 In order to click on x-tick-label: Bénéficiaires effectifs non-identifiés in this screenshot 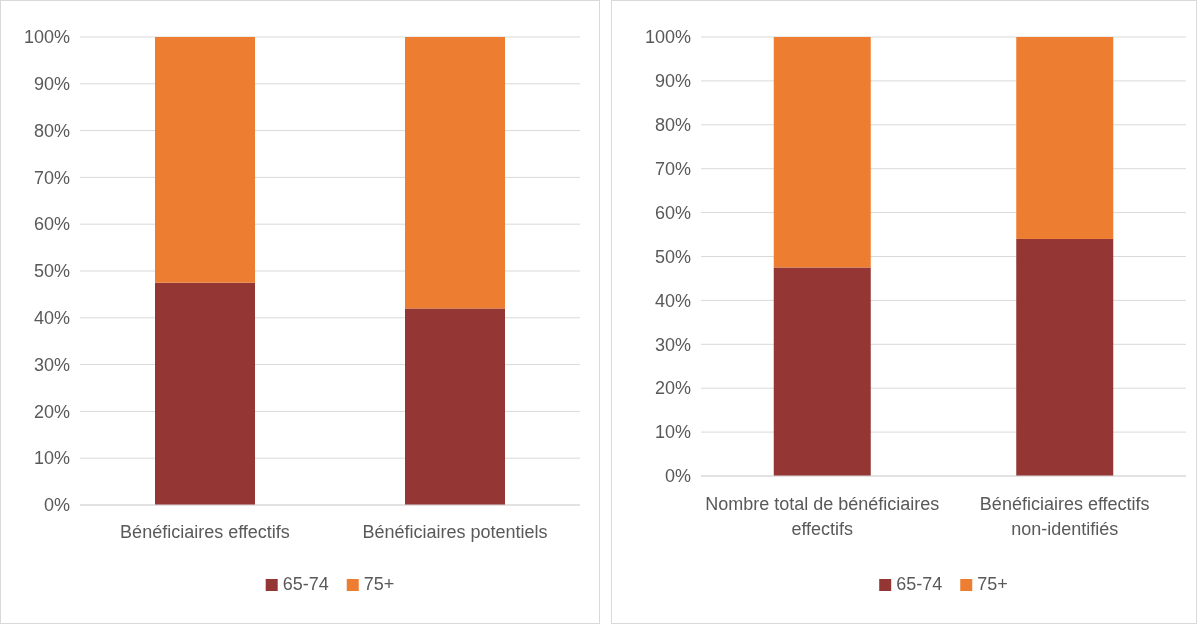, I will do `click(1064, 516)`.